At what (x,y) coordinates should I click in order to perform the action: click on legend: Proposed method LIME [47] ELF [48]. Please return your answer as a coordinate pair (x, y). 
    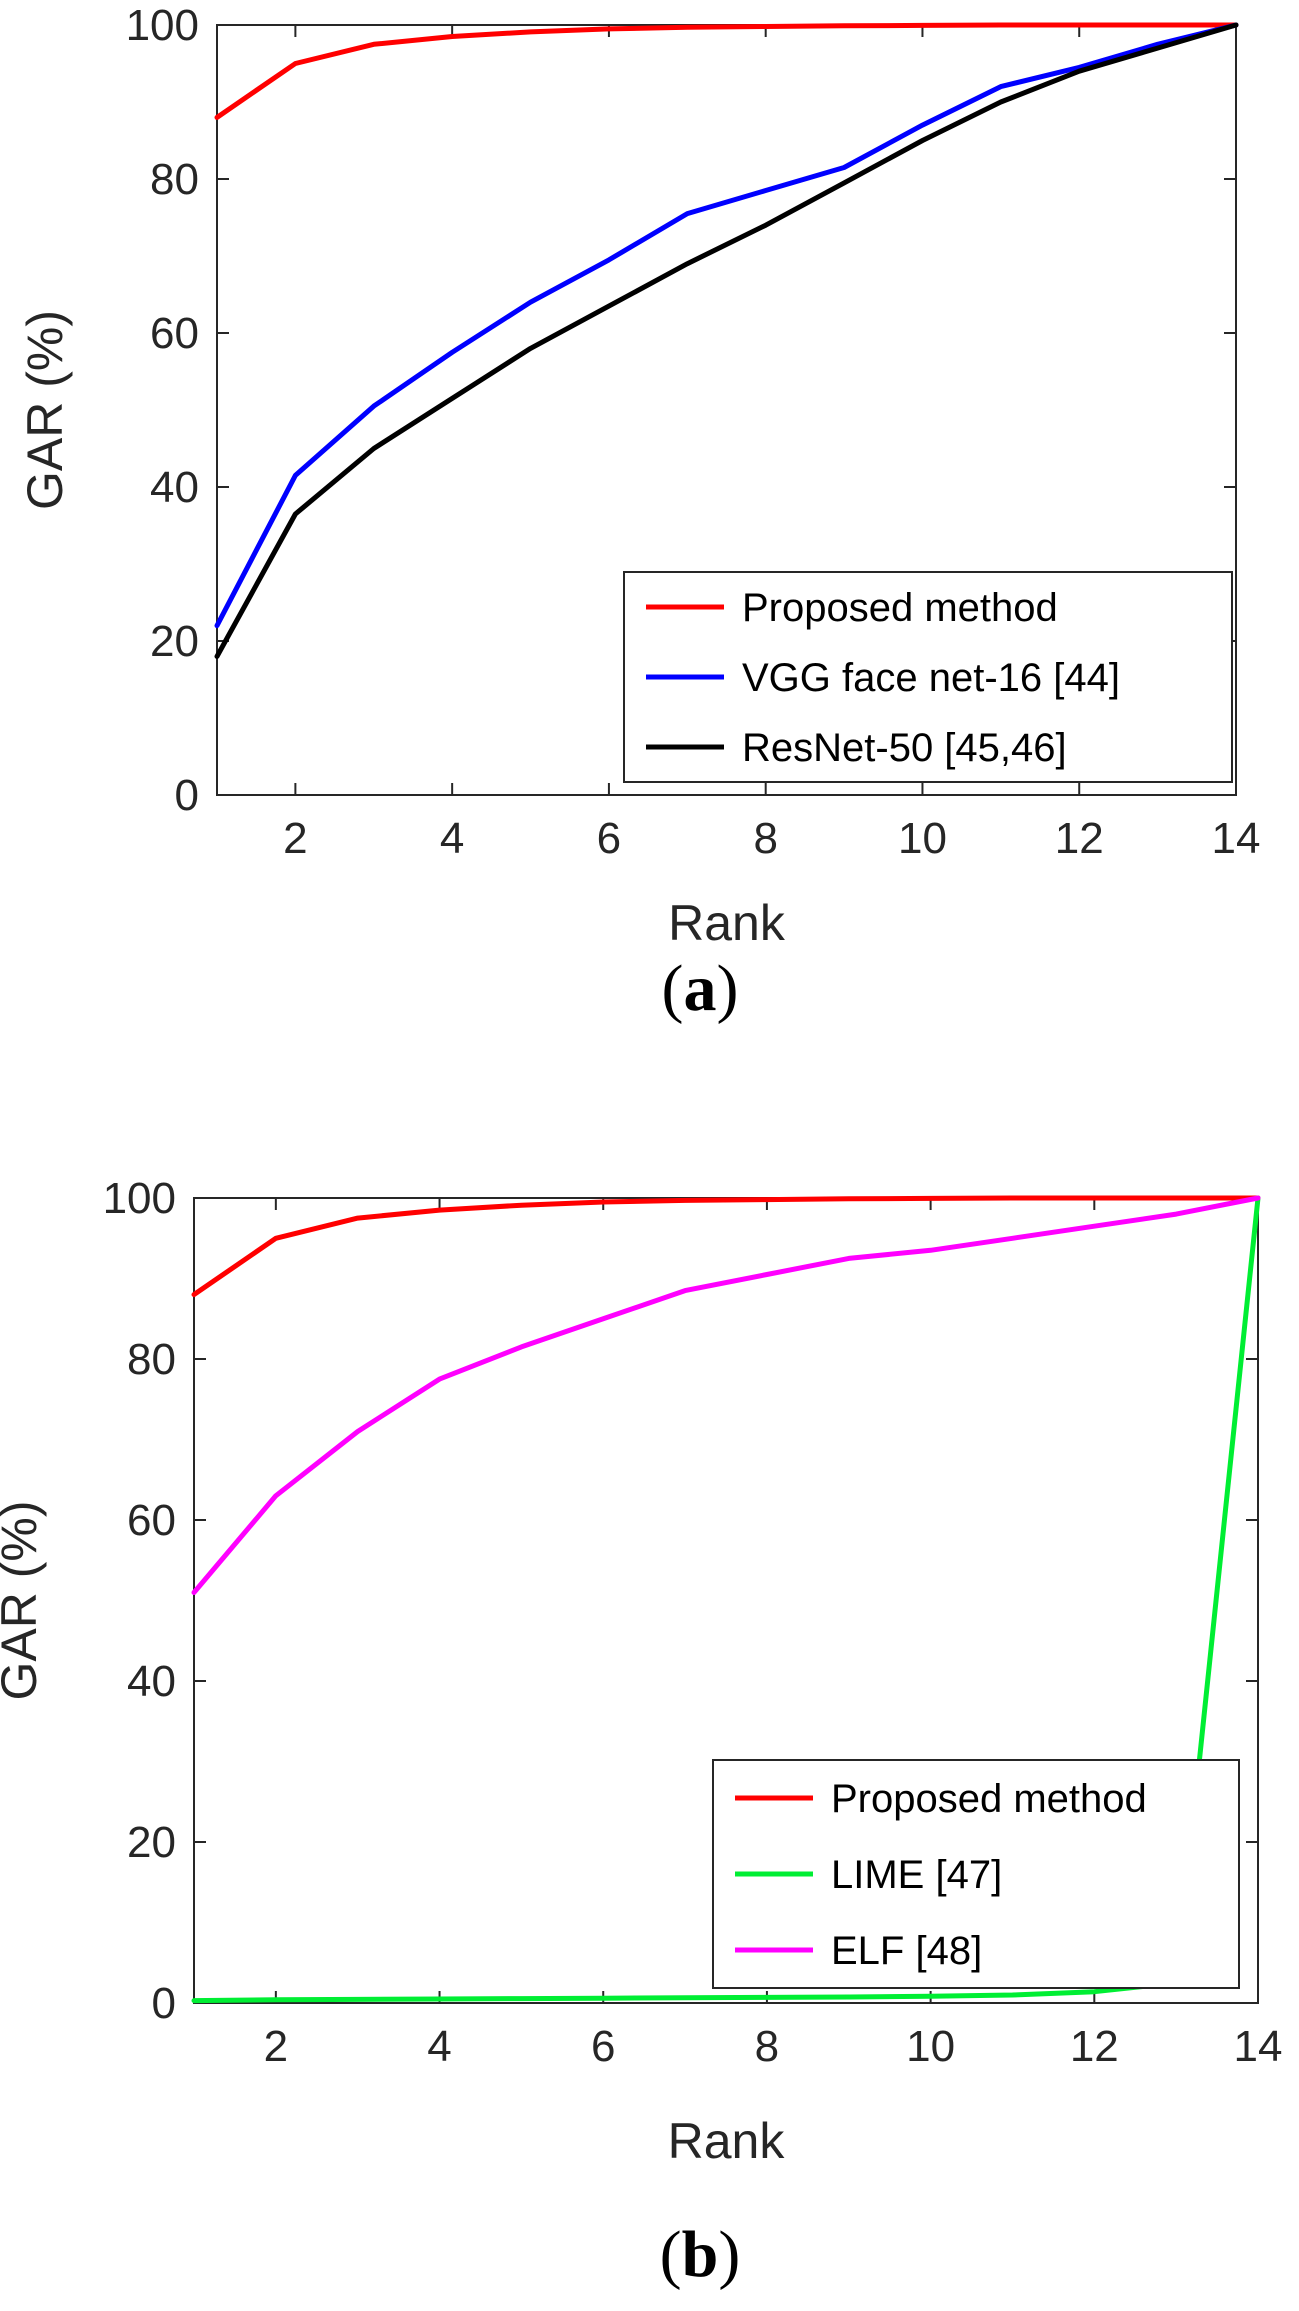
    Looking at the image, I should click on (976, 1874).